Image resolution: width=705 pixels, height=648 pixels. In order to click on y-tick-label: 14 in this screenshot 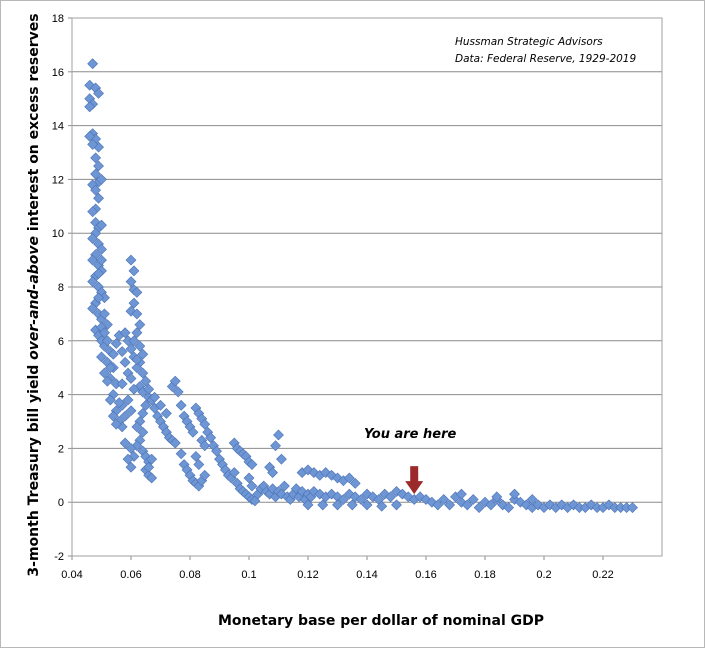, I will do `click(58, 127)`.